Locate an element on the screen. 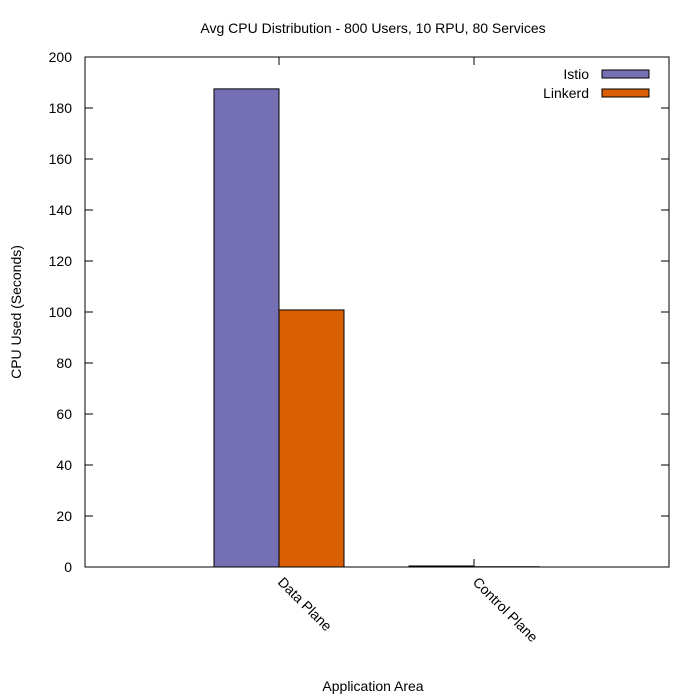 Image resolution: width=700 pixels, height=700 pixels. bar-istio-data-plane is located at coordinates (246, 328).